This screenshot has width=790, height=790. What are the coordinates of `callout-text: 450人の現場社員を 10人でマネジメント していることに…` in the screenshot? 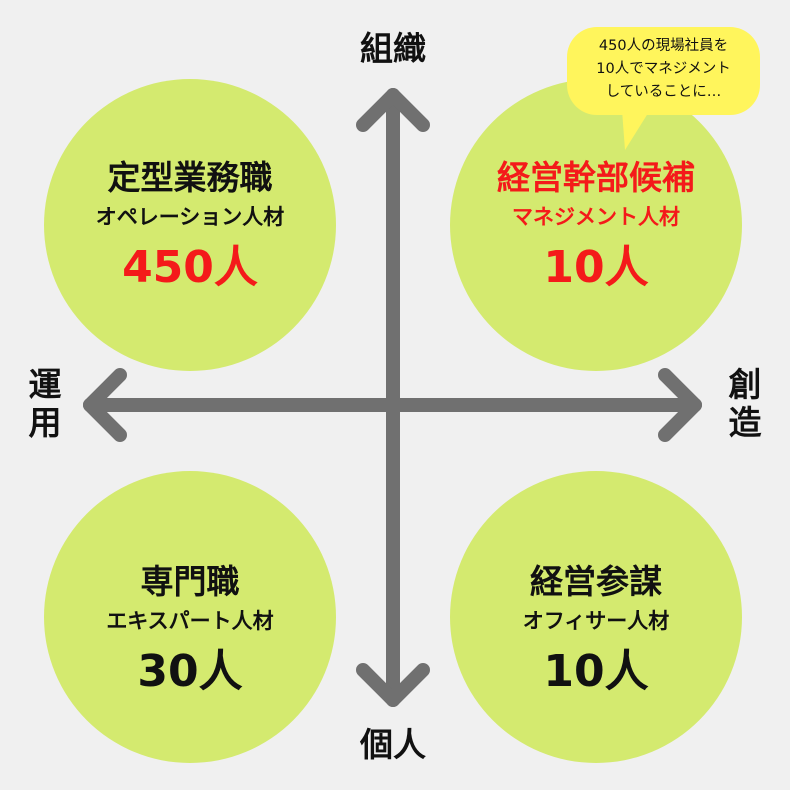 It's located at (663, 69).